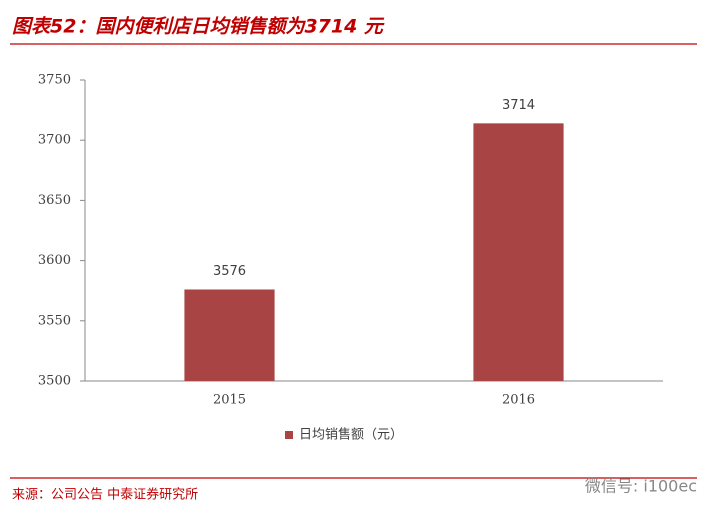  Describe the element at coordinates (229, 400) in the screenshot. I see `x-tick-label: 2015` at that location.